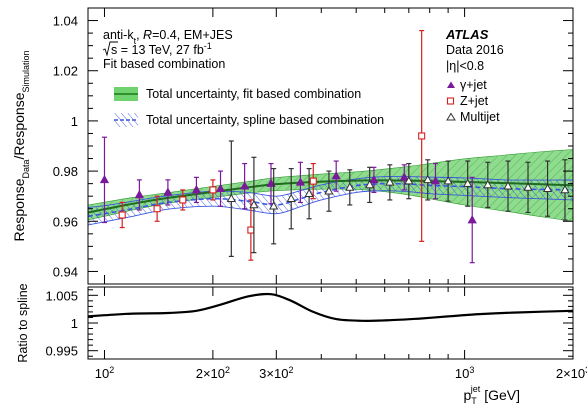 Image resolution: width=587 pixels, height=415 pixels. What do you see at coordinates (330, 196) in the screenshot?
I see `fit-center-line` at bounding box center [330, 196].